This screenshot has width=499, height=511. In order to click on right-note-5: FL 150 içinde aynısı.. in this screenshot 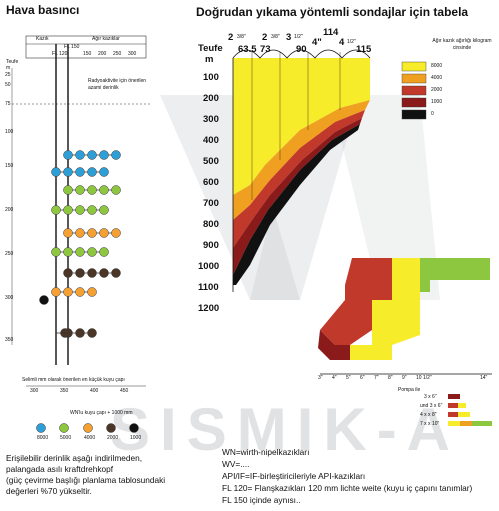, I will do `click(261, 500)`.